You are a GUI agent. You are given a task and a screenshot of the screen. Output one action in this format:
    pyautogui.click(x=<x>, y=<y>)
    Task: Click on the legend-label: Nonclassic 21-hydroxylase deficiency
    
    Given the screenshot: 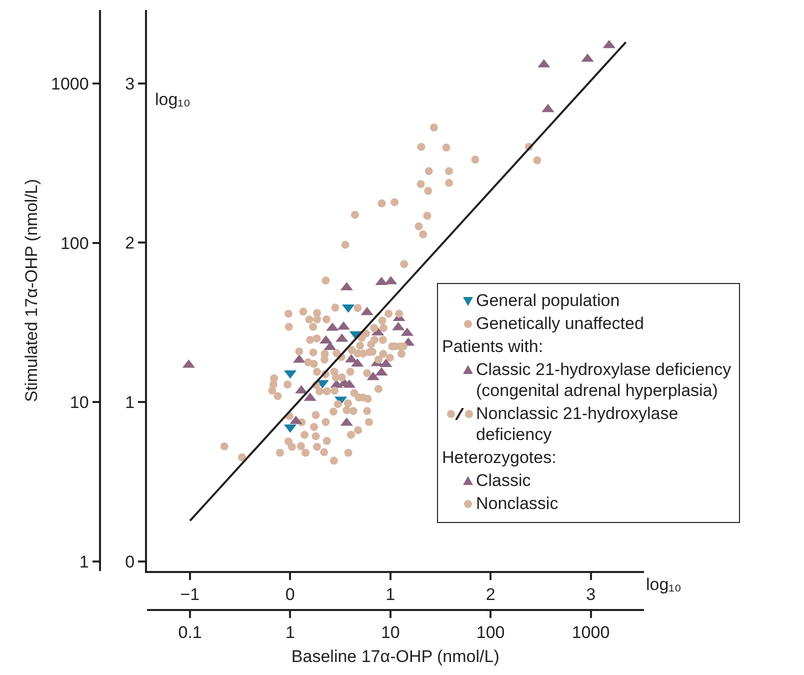 What is the action you would take?
    pyautogui.click(x=577, y=424)
    